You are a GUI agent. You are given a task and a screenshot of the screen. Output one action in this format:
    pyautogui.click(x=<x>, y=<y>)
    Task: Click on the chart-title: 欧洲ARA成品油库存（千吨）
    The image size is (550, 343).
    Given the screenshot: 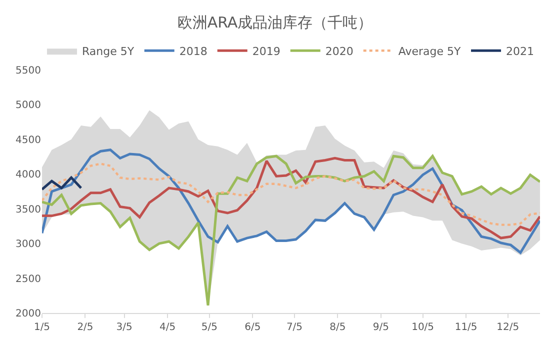 What is the action you would take?
    pyautogui.click(x=275, y=23)
    